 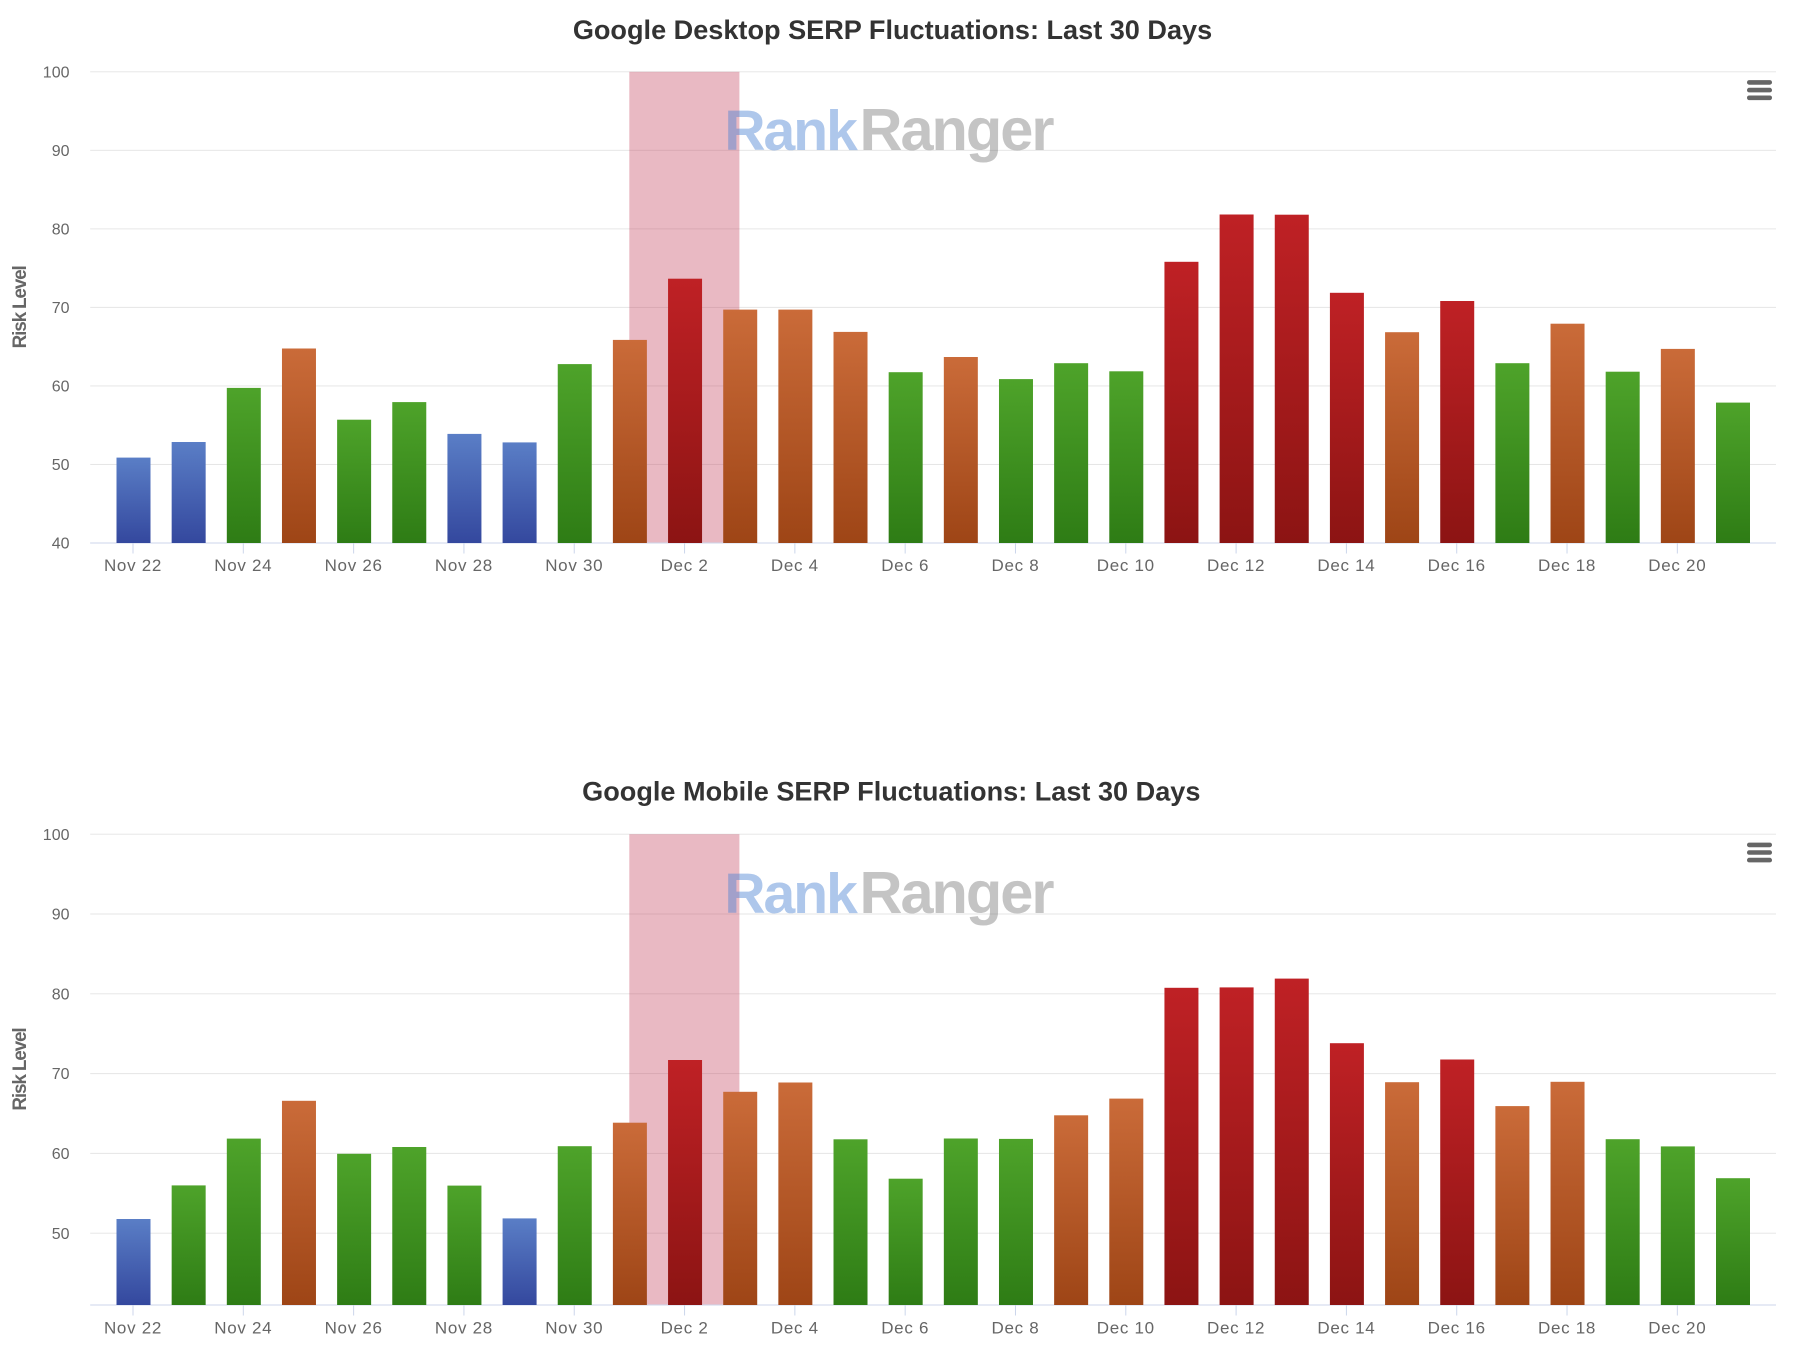 What do you see at coordinates (61, 544) in the screenshot?
I see `svg-text: 40` at bounding box center [61, 544].